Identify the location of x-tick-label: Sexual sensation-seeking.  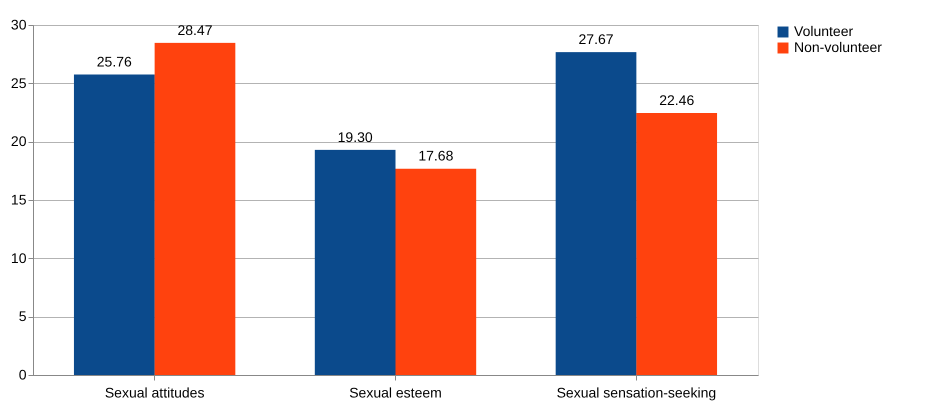
(636, 392).